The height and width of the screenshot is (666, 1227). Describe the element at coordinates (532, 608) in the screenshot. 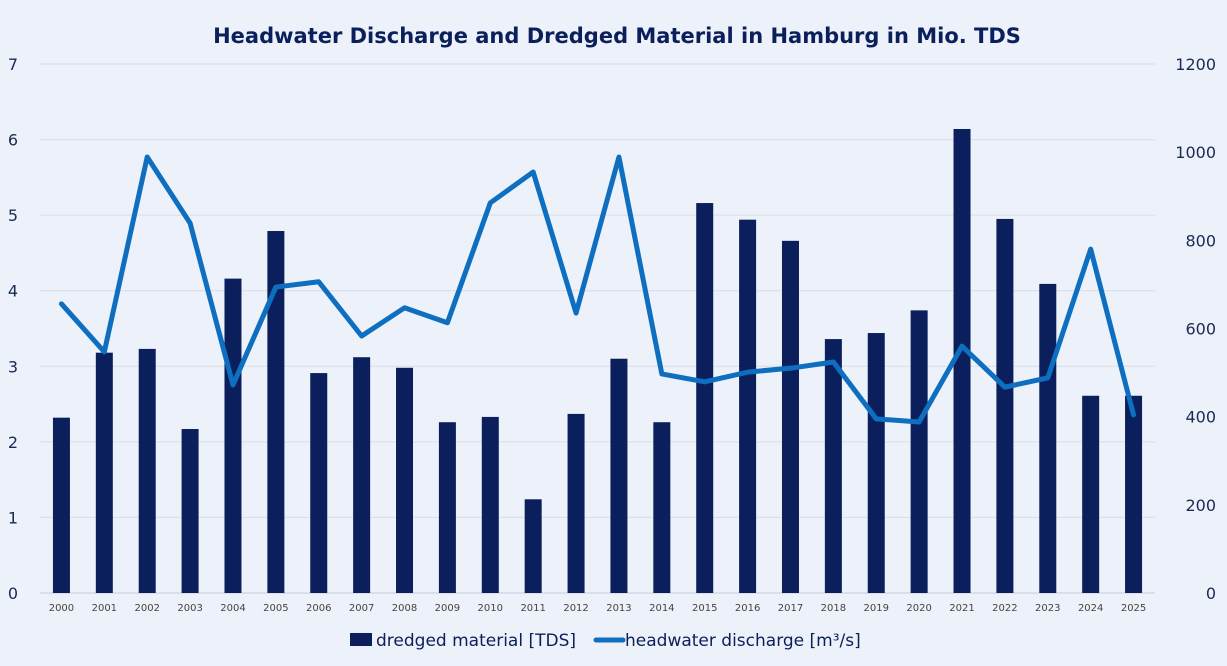

I see `x-tick-label: 2011` at that location.